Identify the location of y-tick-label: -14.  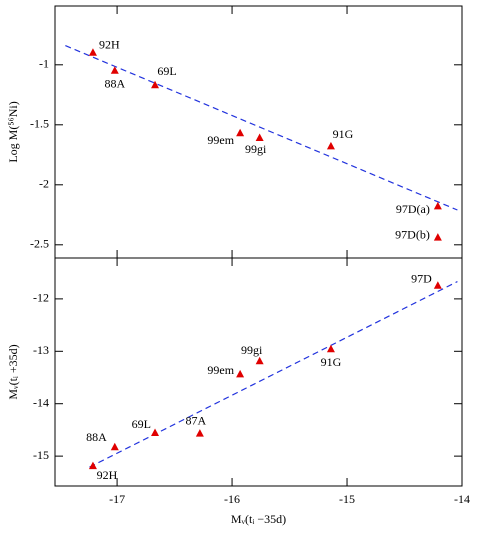
(41, 402).